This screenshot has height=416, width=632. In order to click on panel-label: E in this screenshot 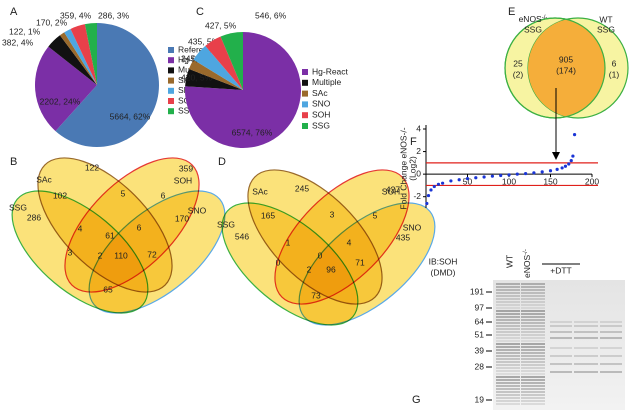, I will do `click(511, 12)`.